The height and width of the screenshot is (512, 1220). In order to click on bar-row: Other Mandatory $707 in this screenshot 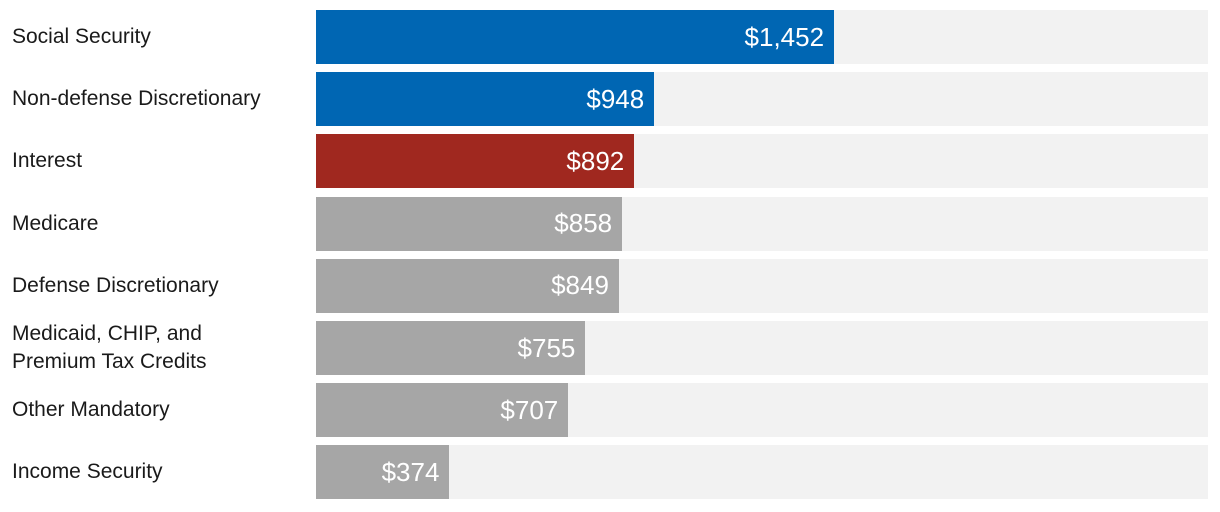, I will do `click(610, 410)`.